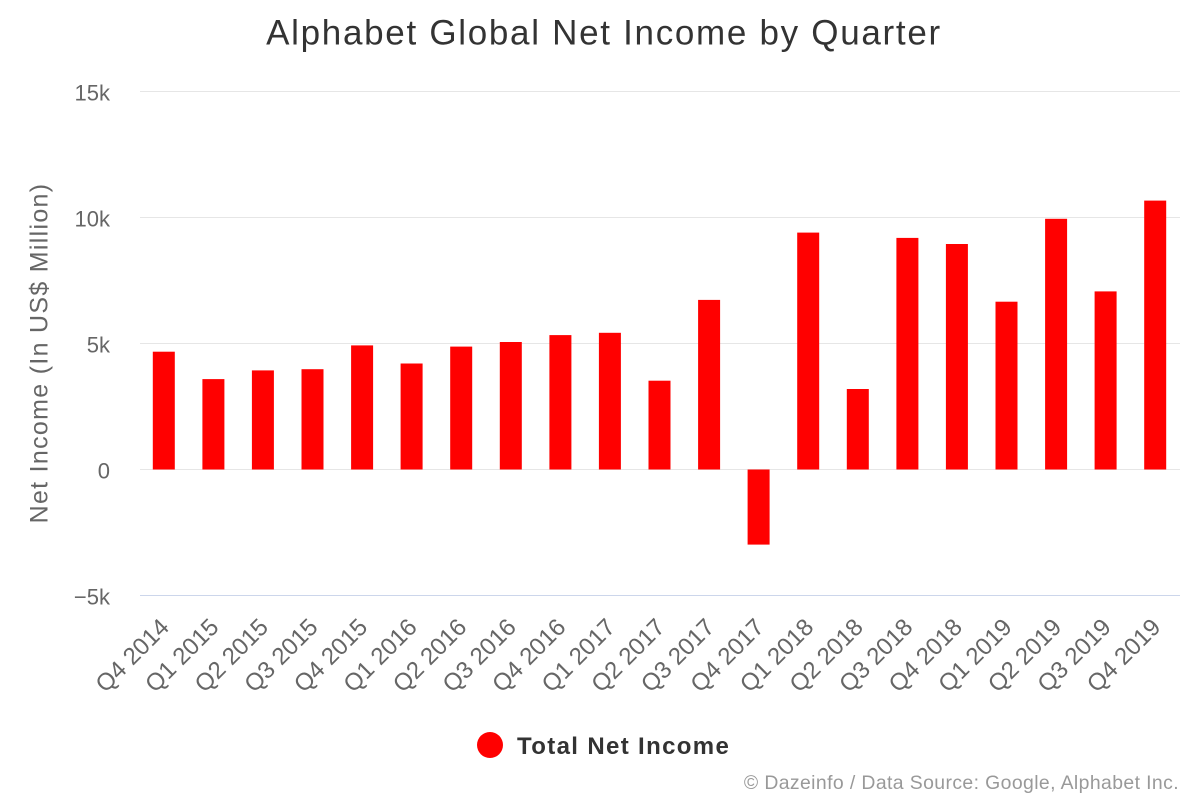  Describe the element at coordinates (99, 345) in the screenshot. I see `svg-text: 5k` at that location.